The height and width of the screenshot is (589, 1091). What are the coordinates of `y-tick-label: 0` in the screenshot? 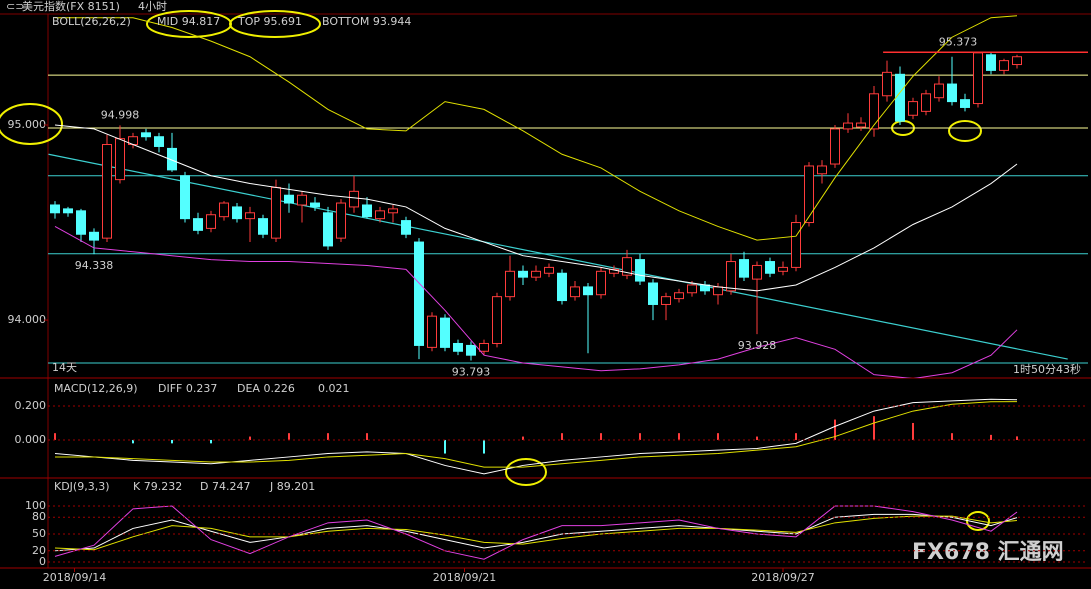 It's located at (42, 561).